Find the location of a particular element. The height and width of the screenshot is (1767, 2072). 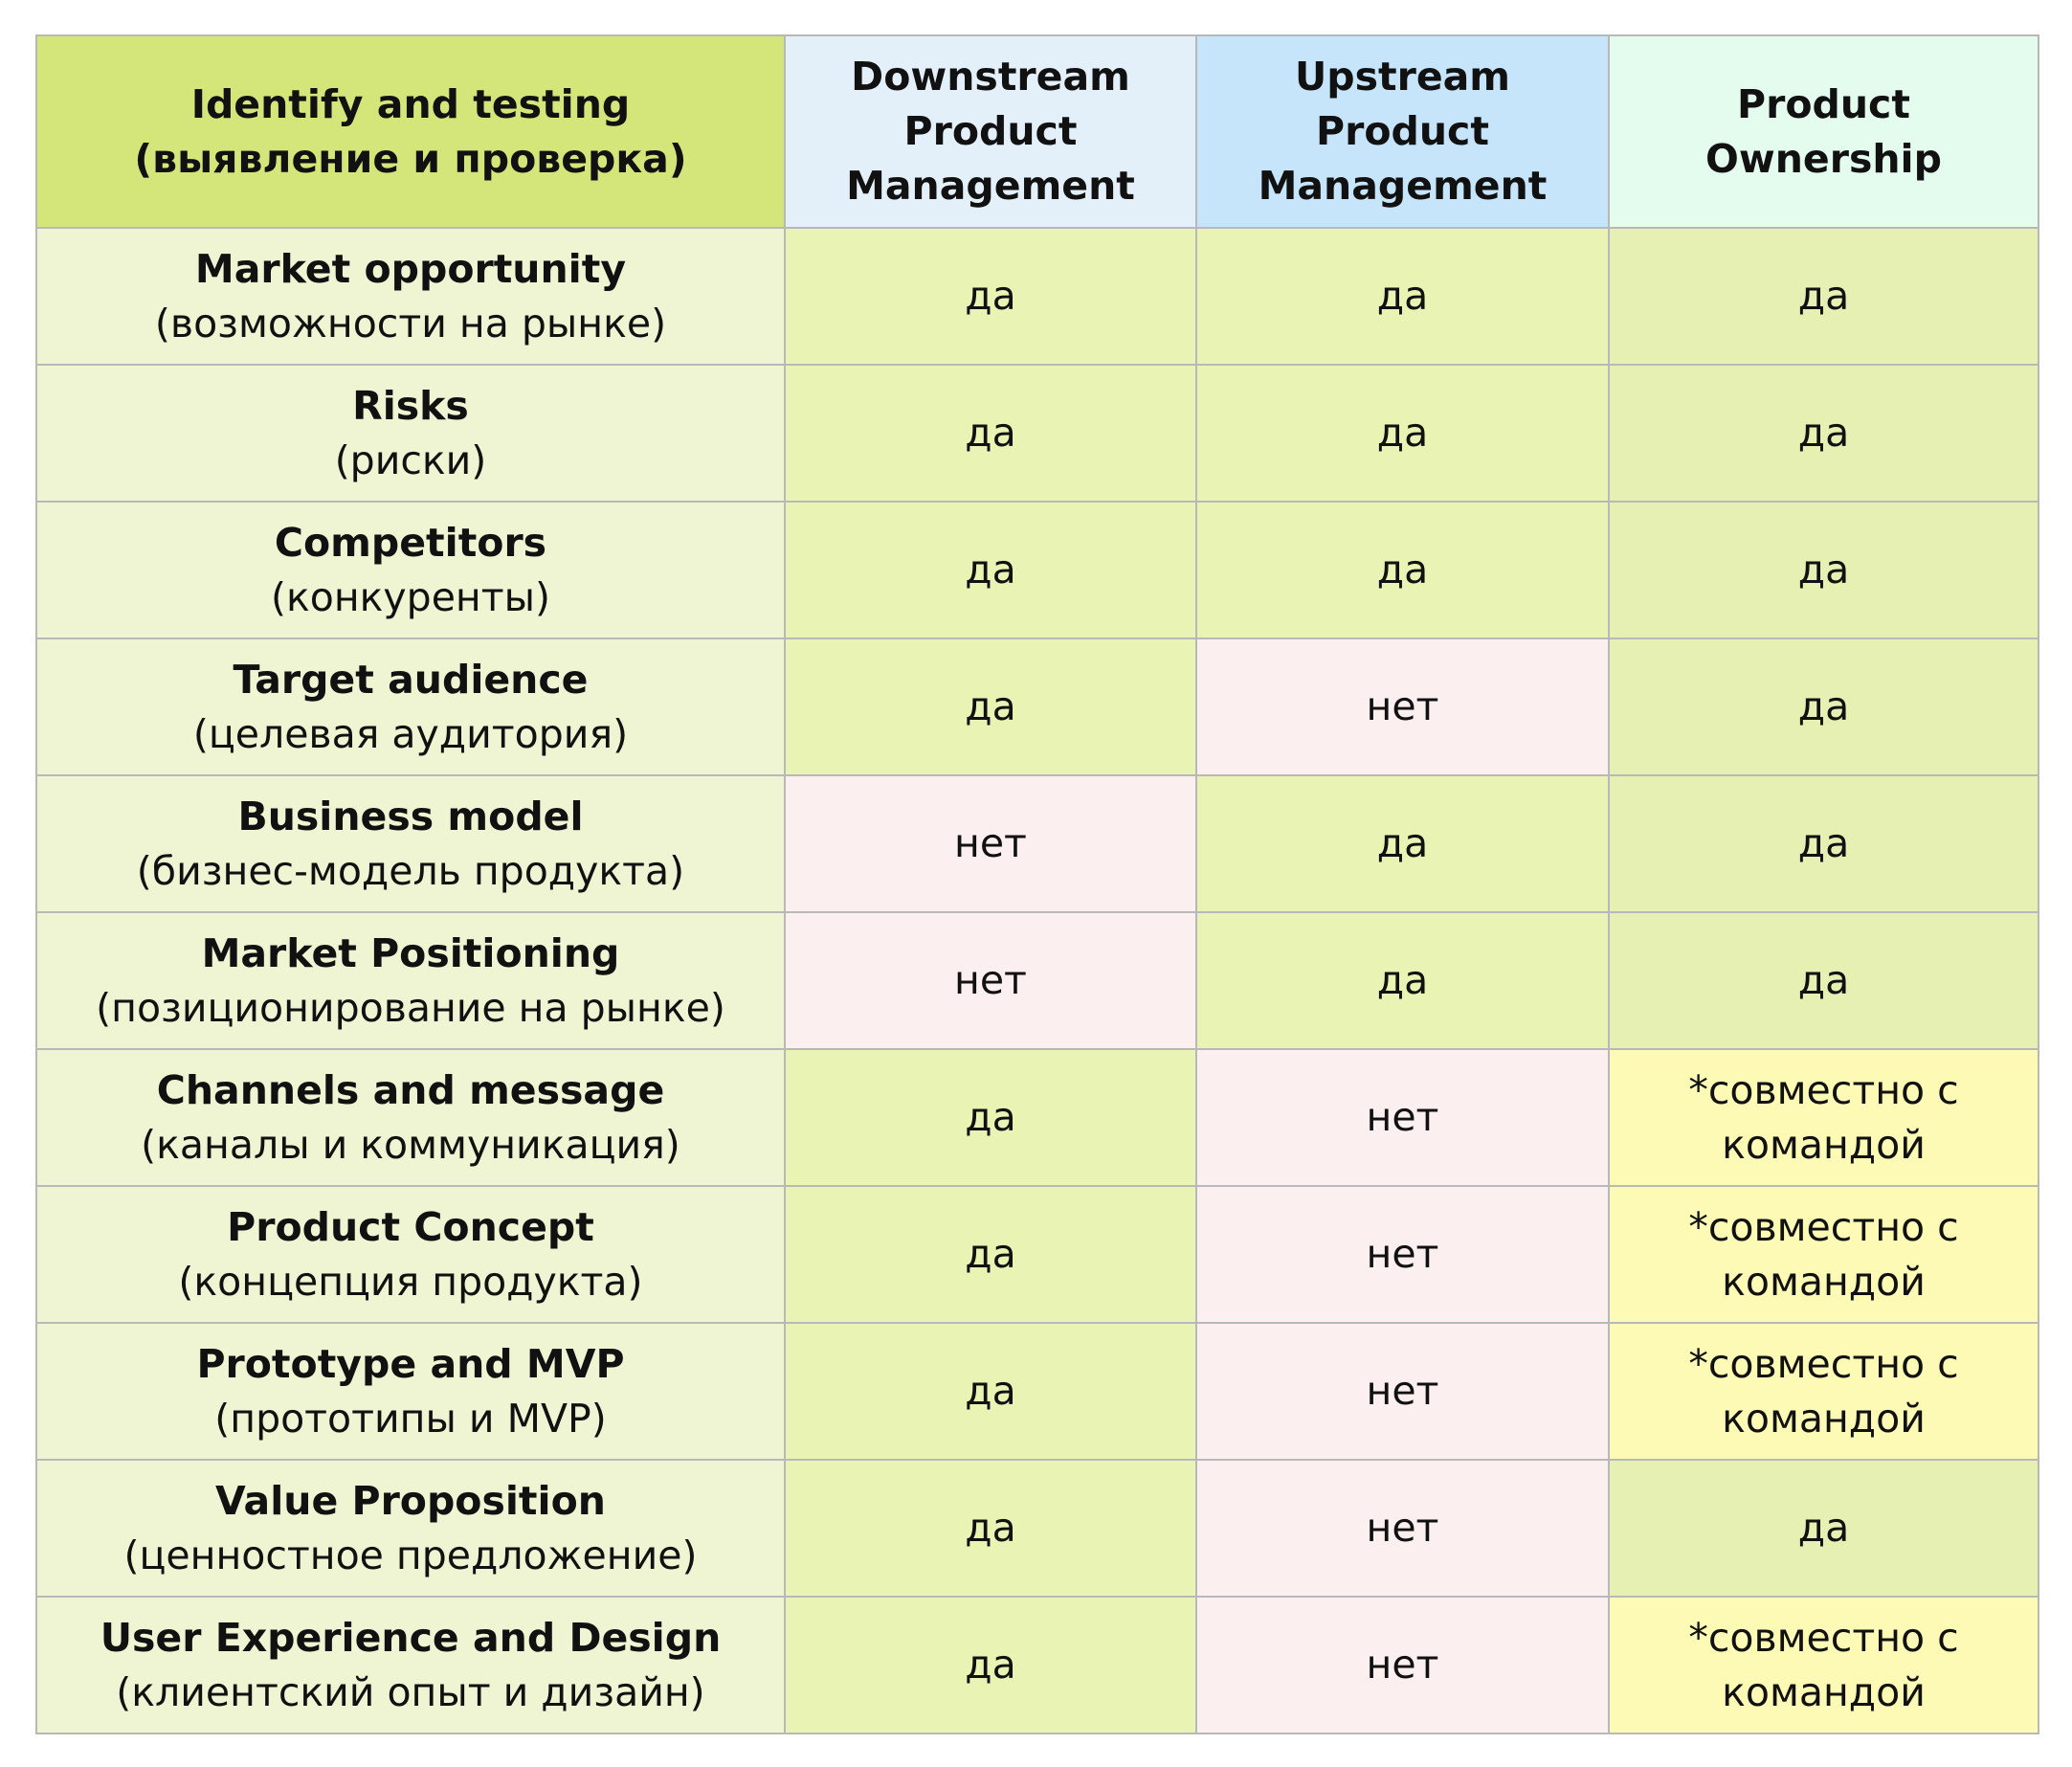

header-line: (выявление и проверка) is located at coordinates (411, 159).